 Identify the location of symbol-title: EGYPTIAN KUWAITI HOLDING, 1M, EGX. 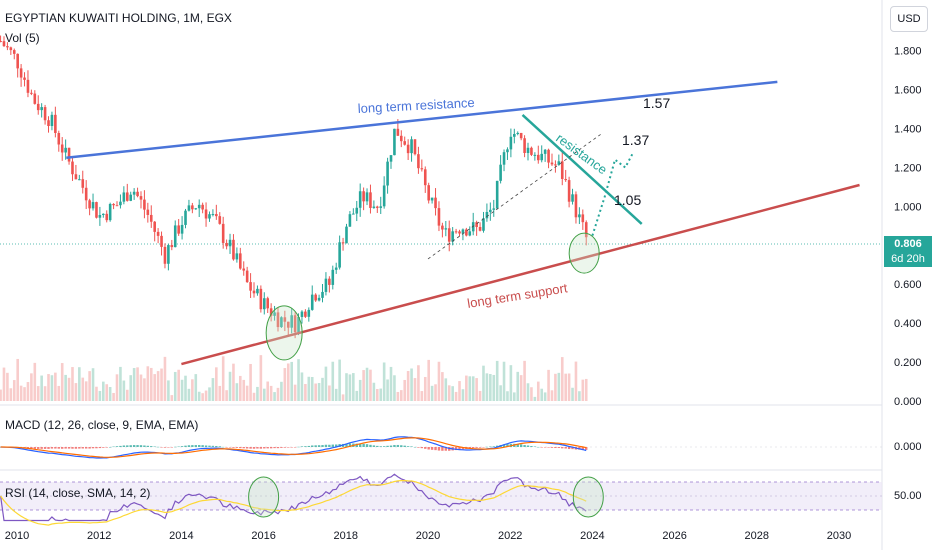
(118, 18).